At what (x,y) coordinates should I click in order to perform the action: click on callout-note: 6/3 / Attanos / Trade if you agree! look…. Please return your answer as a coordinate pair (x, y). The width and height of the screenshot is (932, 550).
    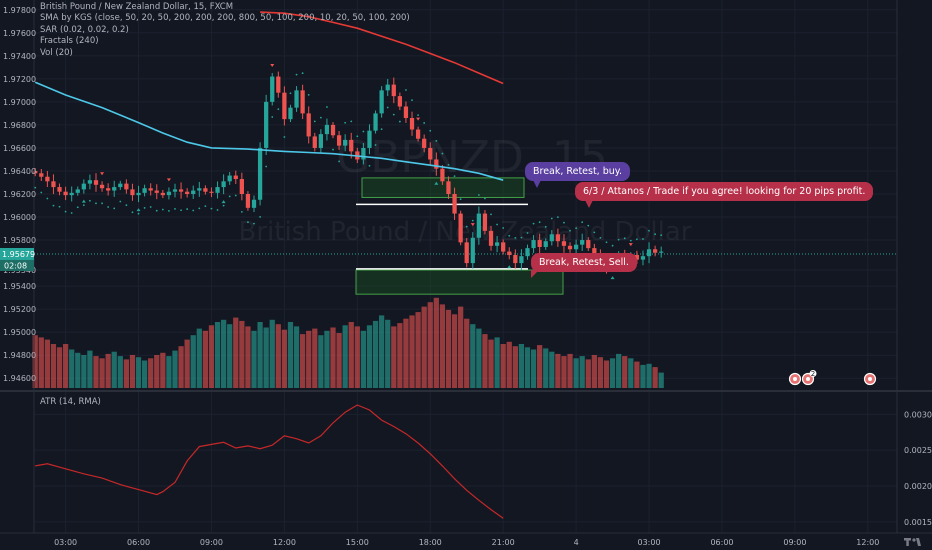
    Looking at the image, I should click on (724, 195).